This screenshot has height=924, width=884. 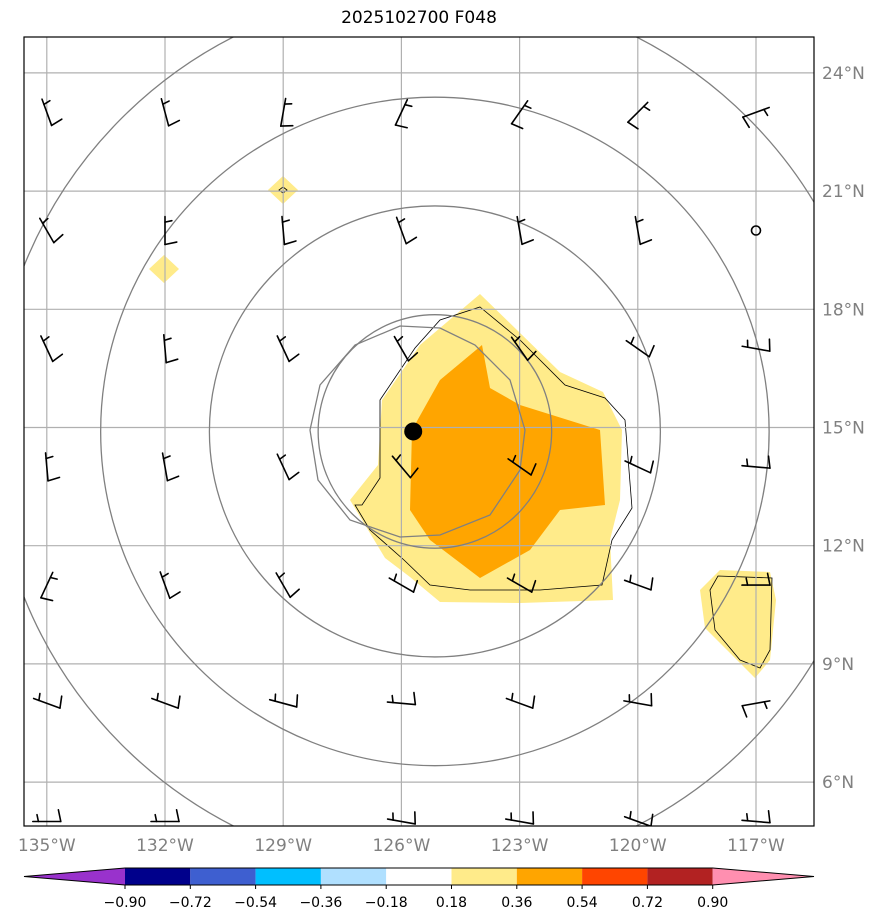 I want to click on colorbar-tick-label: 0.90, so click(x=712, y=903).